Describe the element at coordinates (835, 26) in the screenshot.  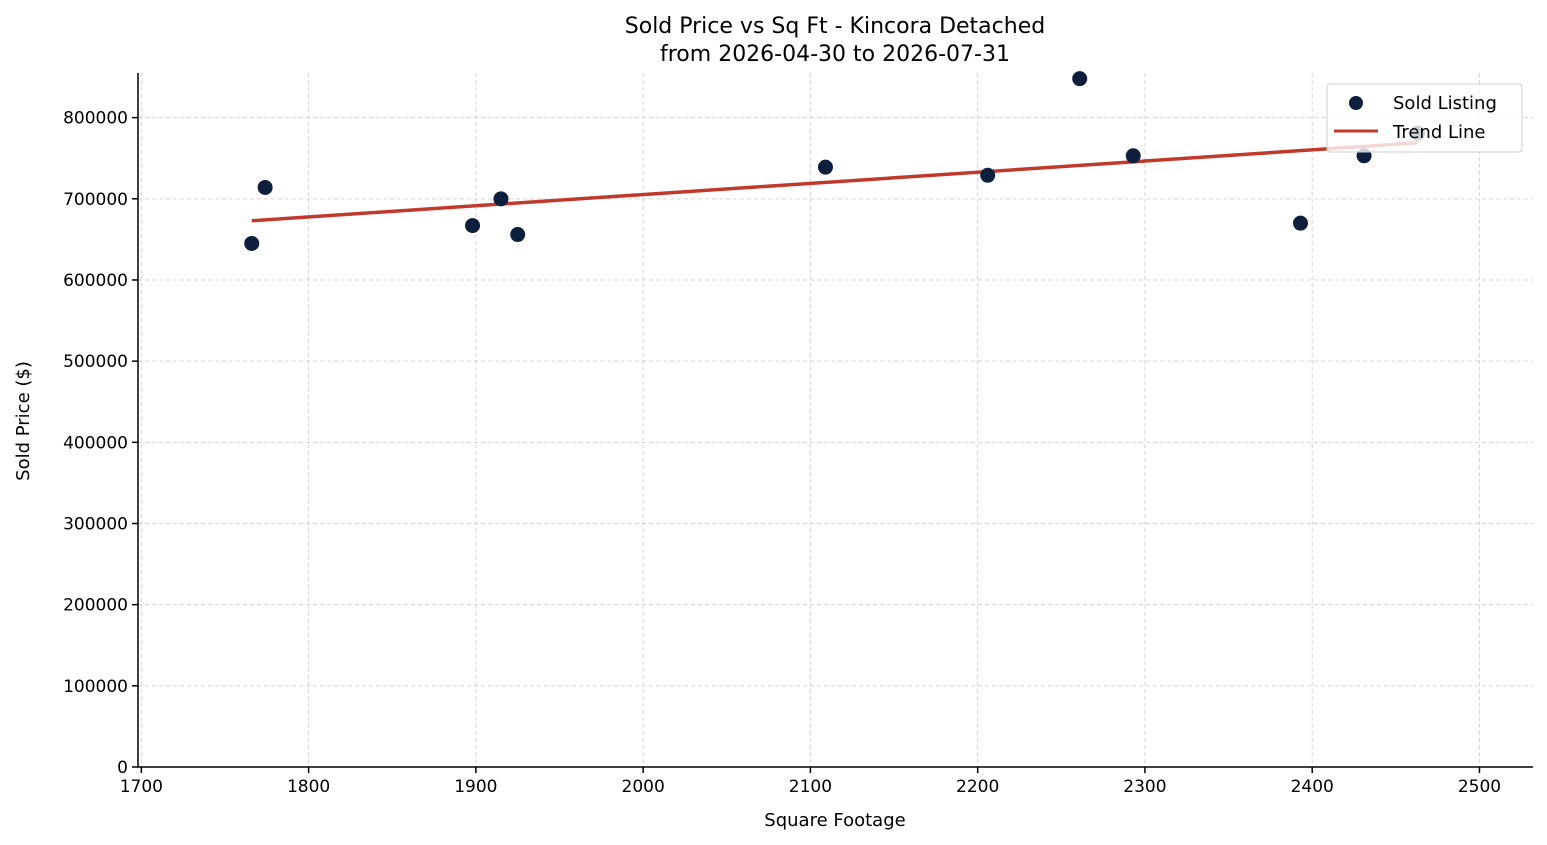
I see `chart-title: Sold Price vs Sq Ft - Kincora Detached` at that location.